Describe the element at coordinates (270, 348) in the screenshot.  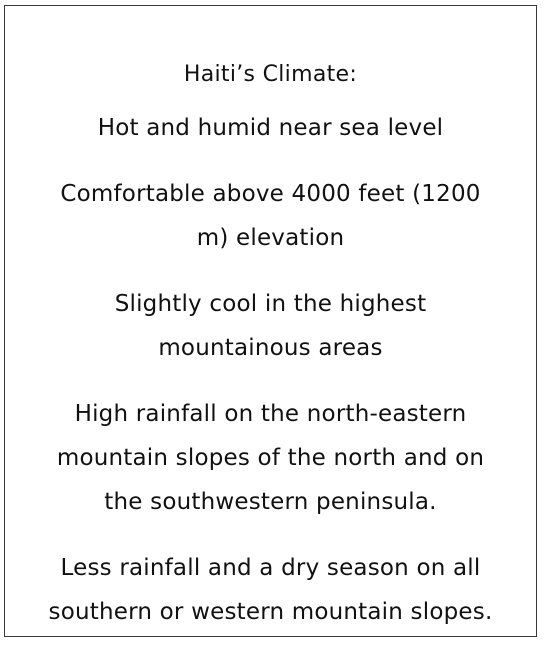
I see `text-line: mountainous areas` at that location.